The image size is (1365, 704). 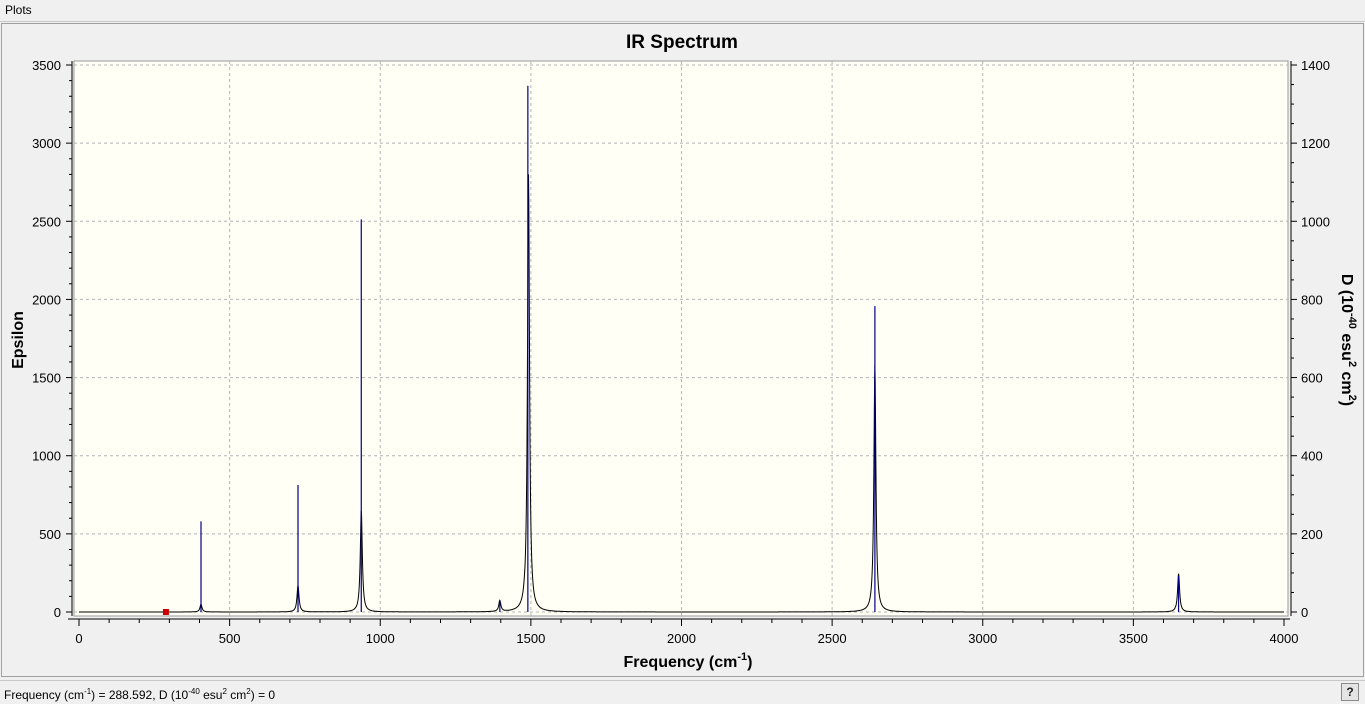 I want to click on y-tick-label: 2000, so click(x=46, y=299).